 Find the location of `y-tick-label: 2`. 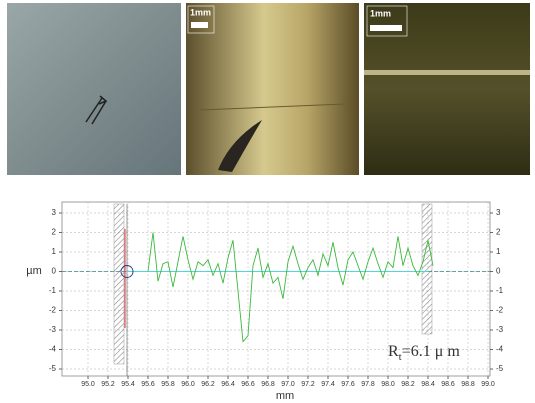

y-tick-label: 2 is located at coordinates (54, 232).